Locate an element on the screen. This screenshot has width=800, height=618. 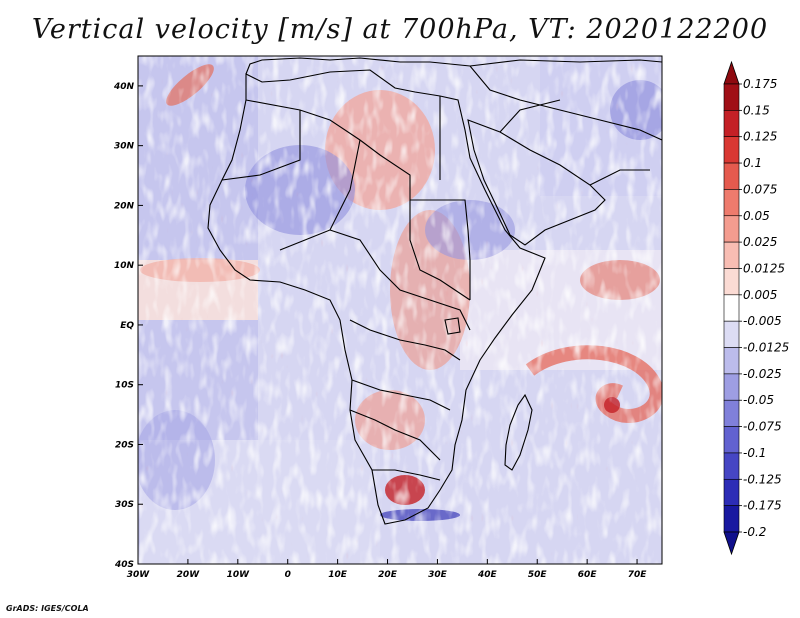
colorbar-label: -0.175 is located at coordinates (762, 506).